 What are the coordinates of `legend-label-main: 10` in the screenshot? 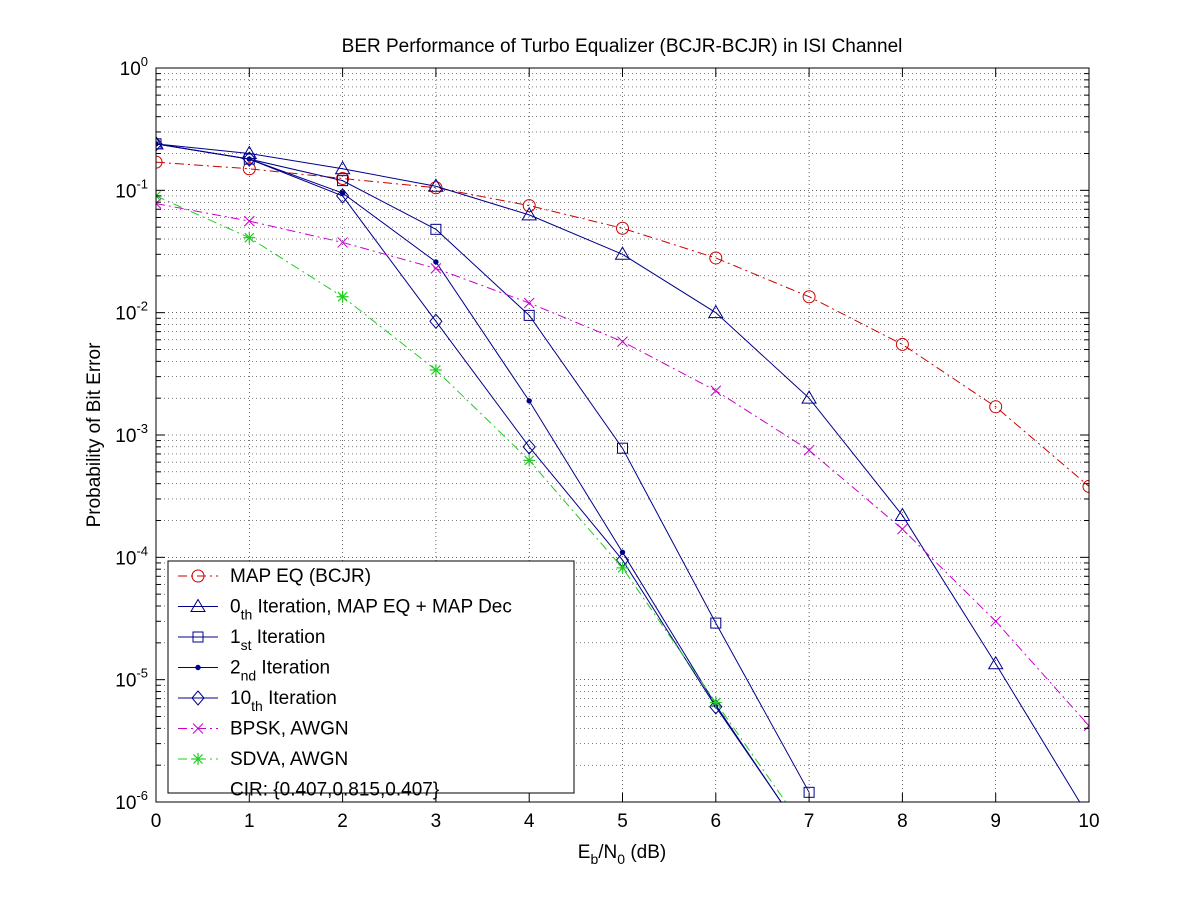 It's located at (240, 698).